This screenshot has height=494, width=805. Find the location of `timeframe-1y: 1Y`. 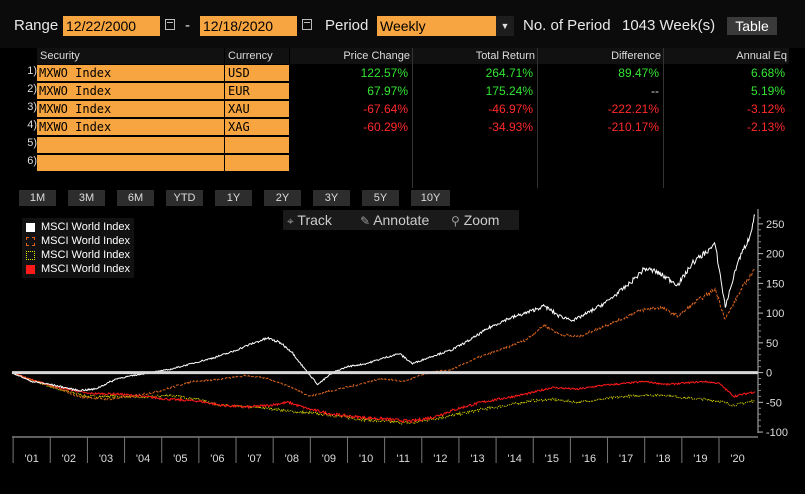

timeframe-1y: 1Y is located at coordinates (233, 198).